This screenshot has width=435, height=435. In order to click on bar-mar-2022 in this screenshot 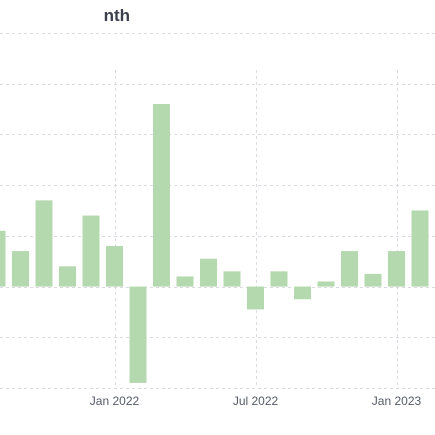, I will do `click(161, 195)`.